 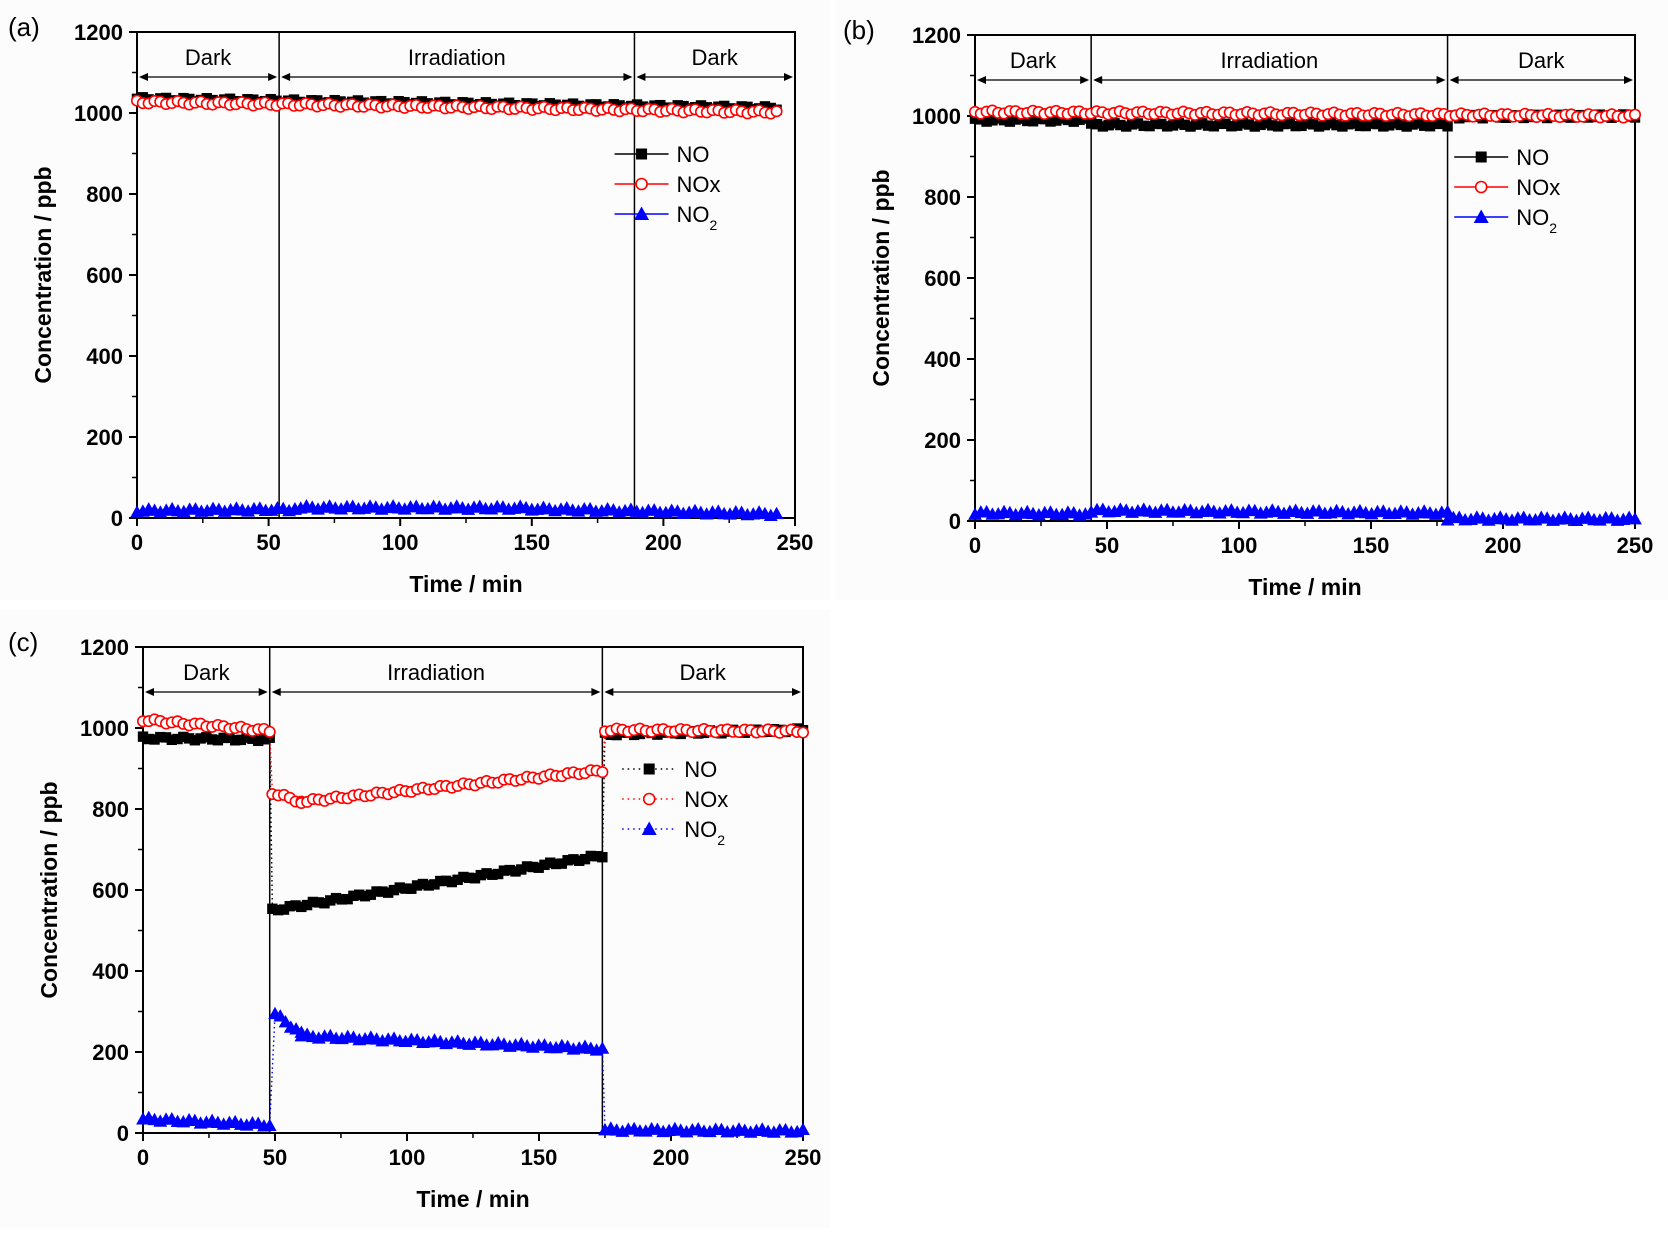 What do you see at coordinates (669, 769) in the screenshot?
I see `legend-item-no: NO` at bounding box center [669, 769].